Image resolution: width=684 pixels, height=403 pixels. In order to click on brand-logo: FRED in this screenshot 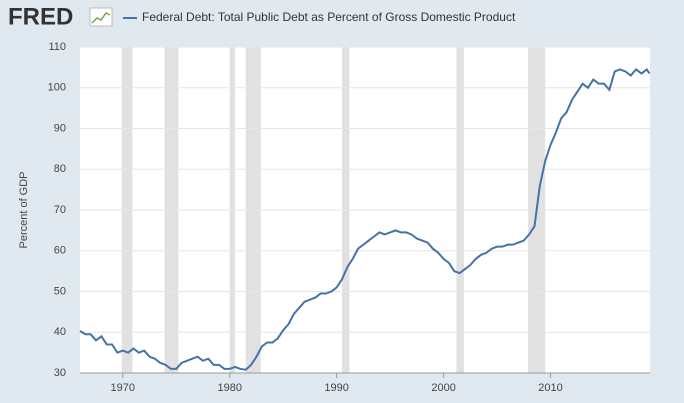, I will do `click(40, 16)`.